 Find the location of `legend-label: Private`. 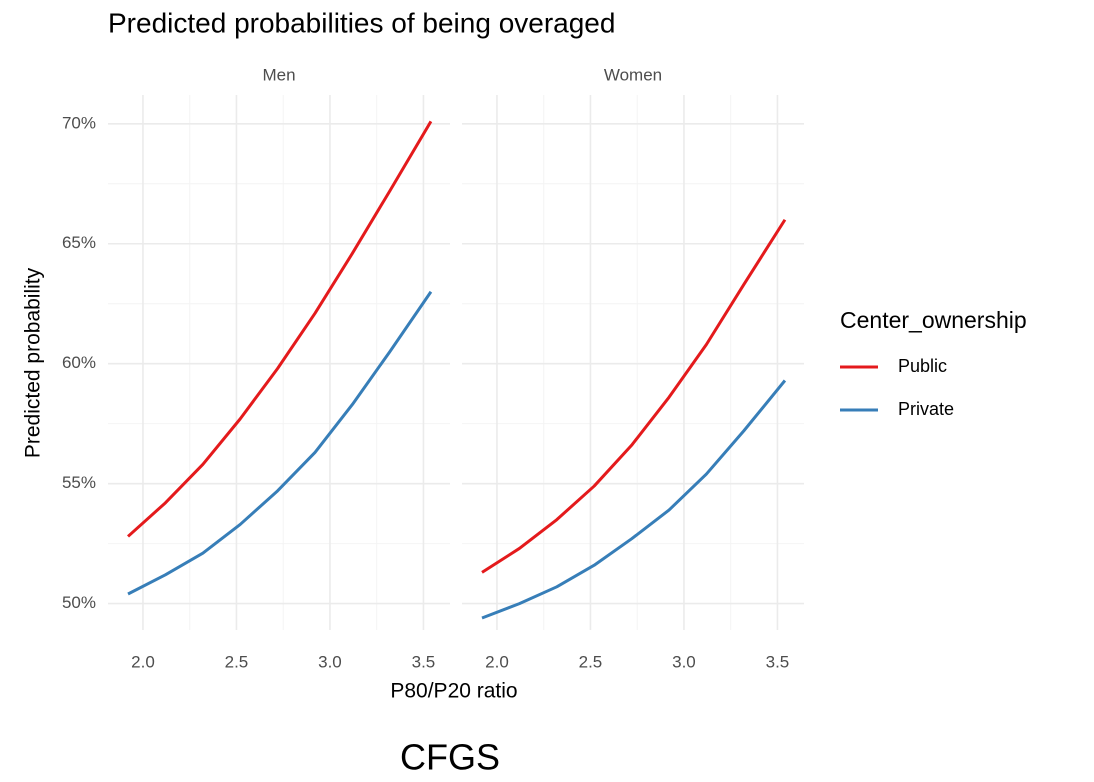

legend-label: Private is located at coordinates (926, 409).